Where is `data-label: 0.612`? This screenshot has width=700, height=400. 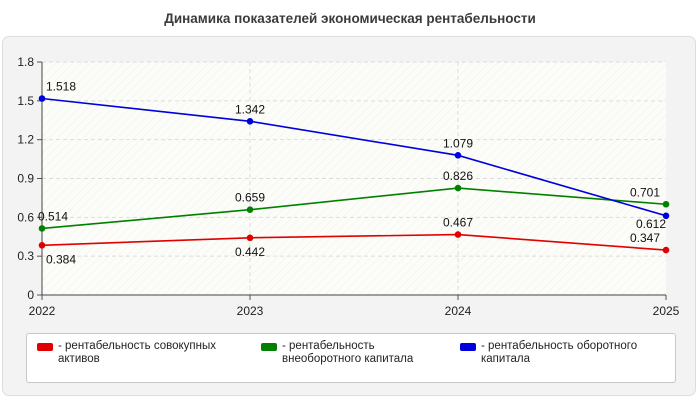 data-label: 0.612 is located at coordinates (651, 224).